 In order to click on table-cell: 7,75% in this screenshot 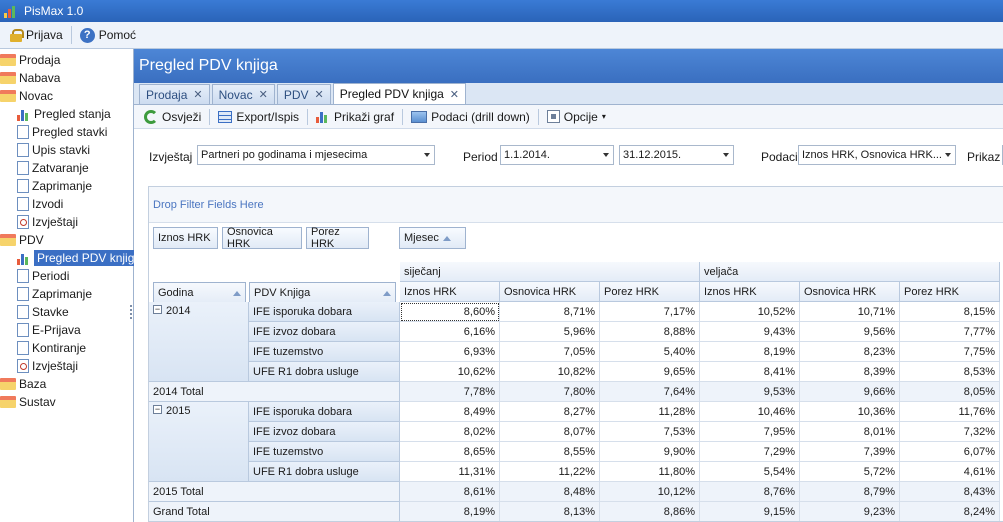, I will do `click(950, 352)`.